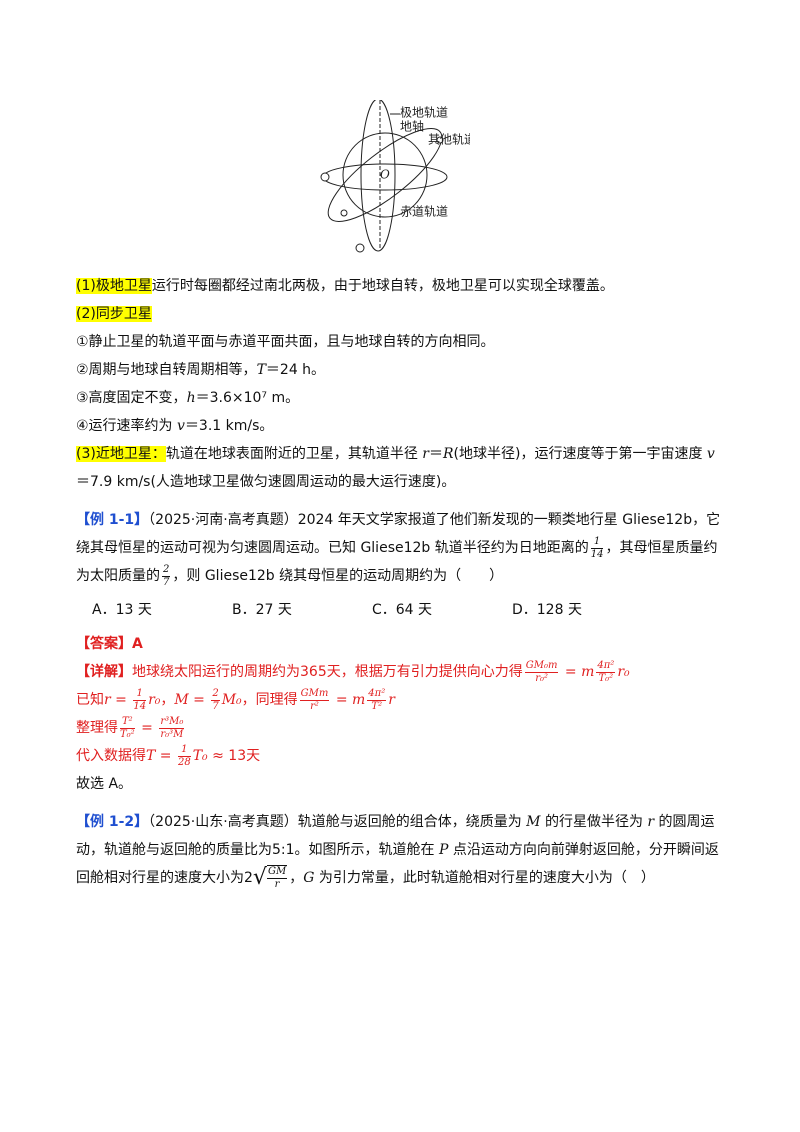  I want to click on text: （2025·山东·高考真题）轨道舱与返回舱的组合体，绕质量为, so click(337, 822).